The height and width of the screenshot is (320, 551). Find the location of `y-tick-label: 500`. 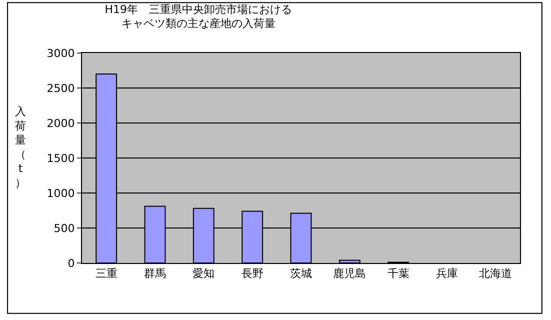

y-tick-label: 500 is located at coordinates (64, 228).